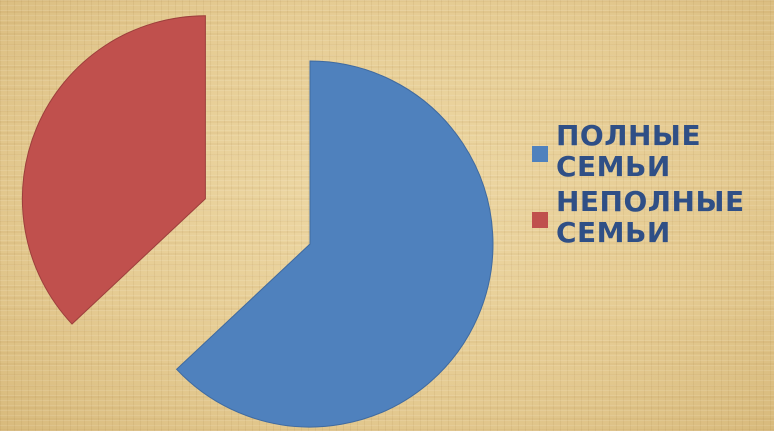 The height and width of the screenshot is (431, 774). What do you see at coordinates (650, 201) in the screenshot?
I see `legend-label-line1: НЕПОЛНЫЕ` at bounding box center [650, 201].